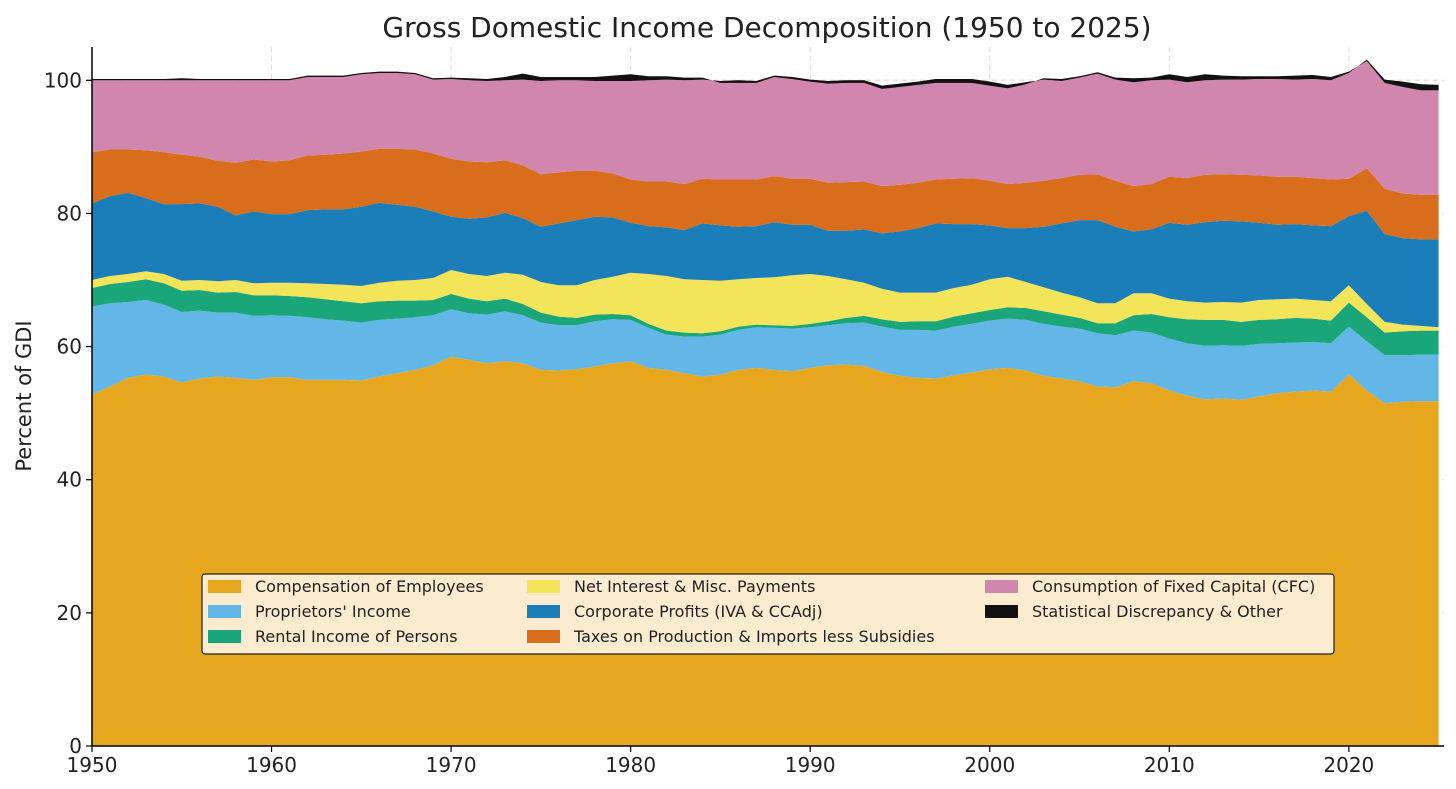  Describe the element at coordinates (224, 636) in the screenshot. I see `legend-swatch-rental-income-of-persons` at that location.